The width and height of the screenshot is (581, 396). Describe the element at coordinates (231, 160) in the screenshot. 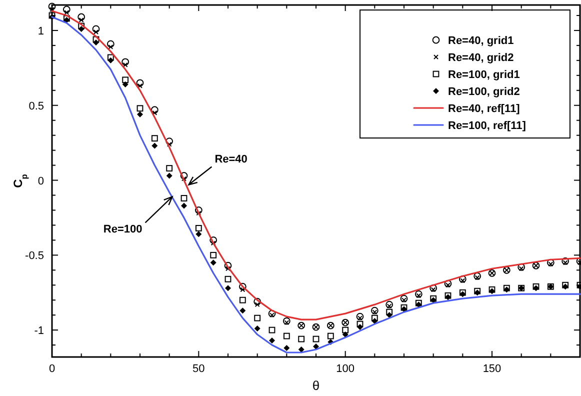

I see `annotation: Re=40` at that location.